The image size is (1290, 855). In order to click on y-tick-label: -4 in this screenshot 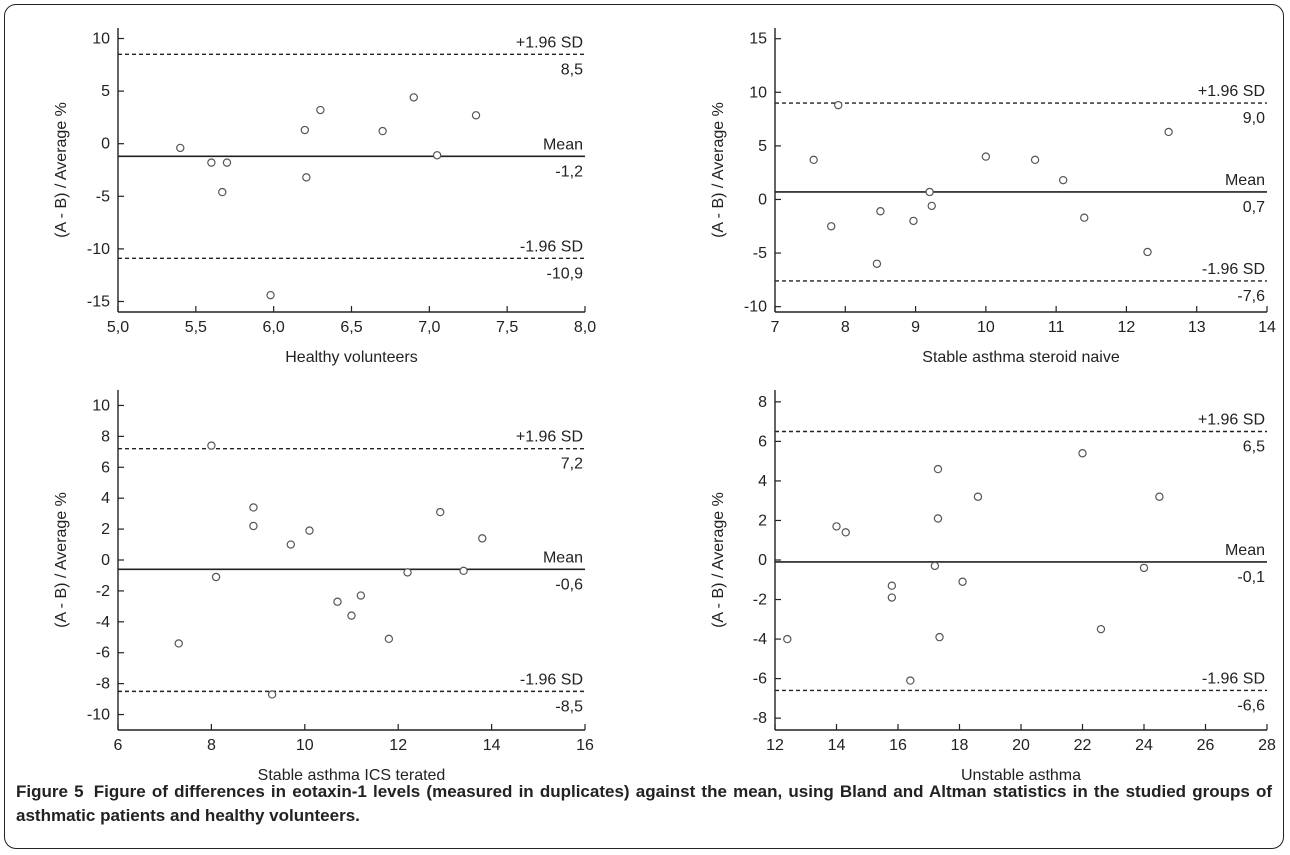, I will do `click(103, 622)`.